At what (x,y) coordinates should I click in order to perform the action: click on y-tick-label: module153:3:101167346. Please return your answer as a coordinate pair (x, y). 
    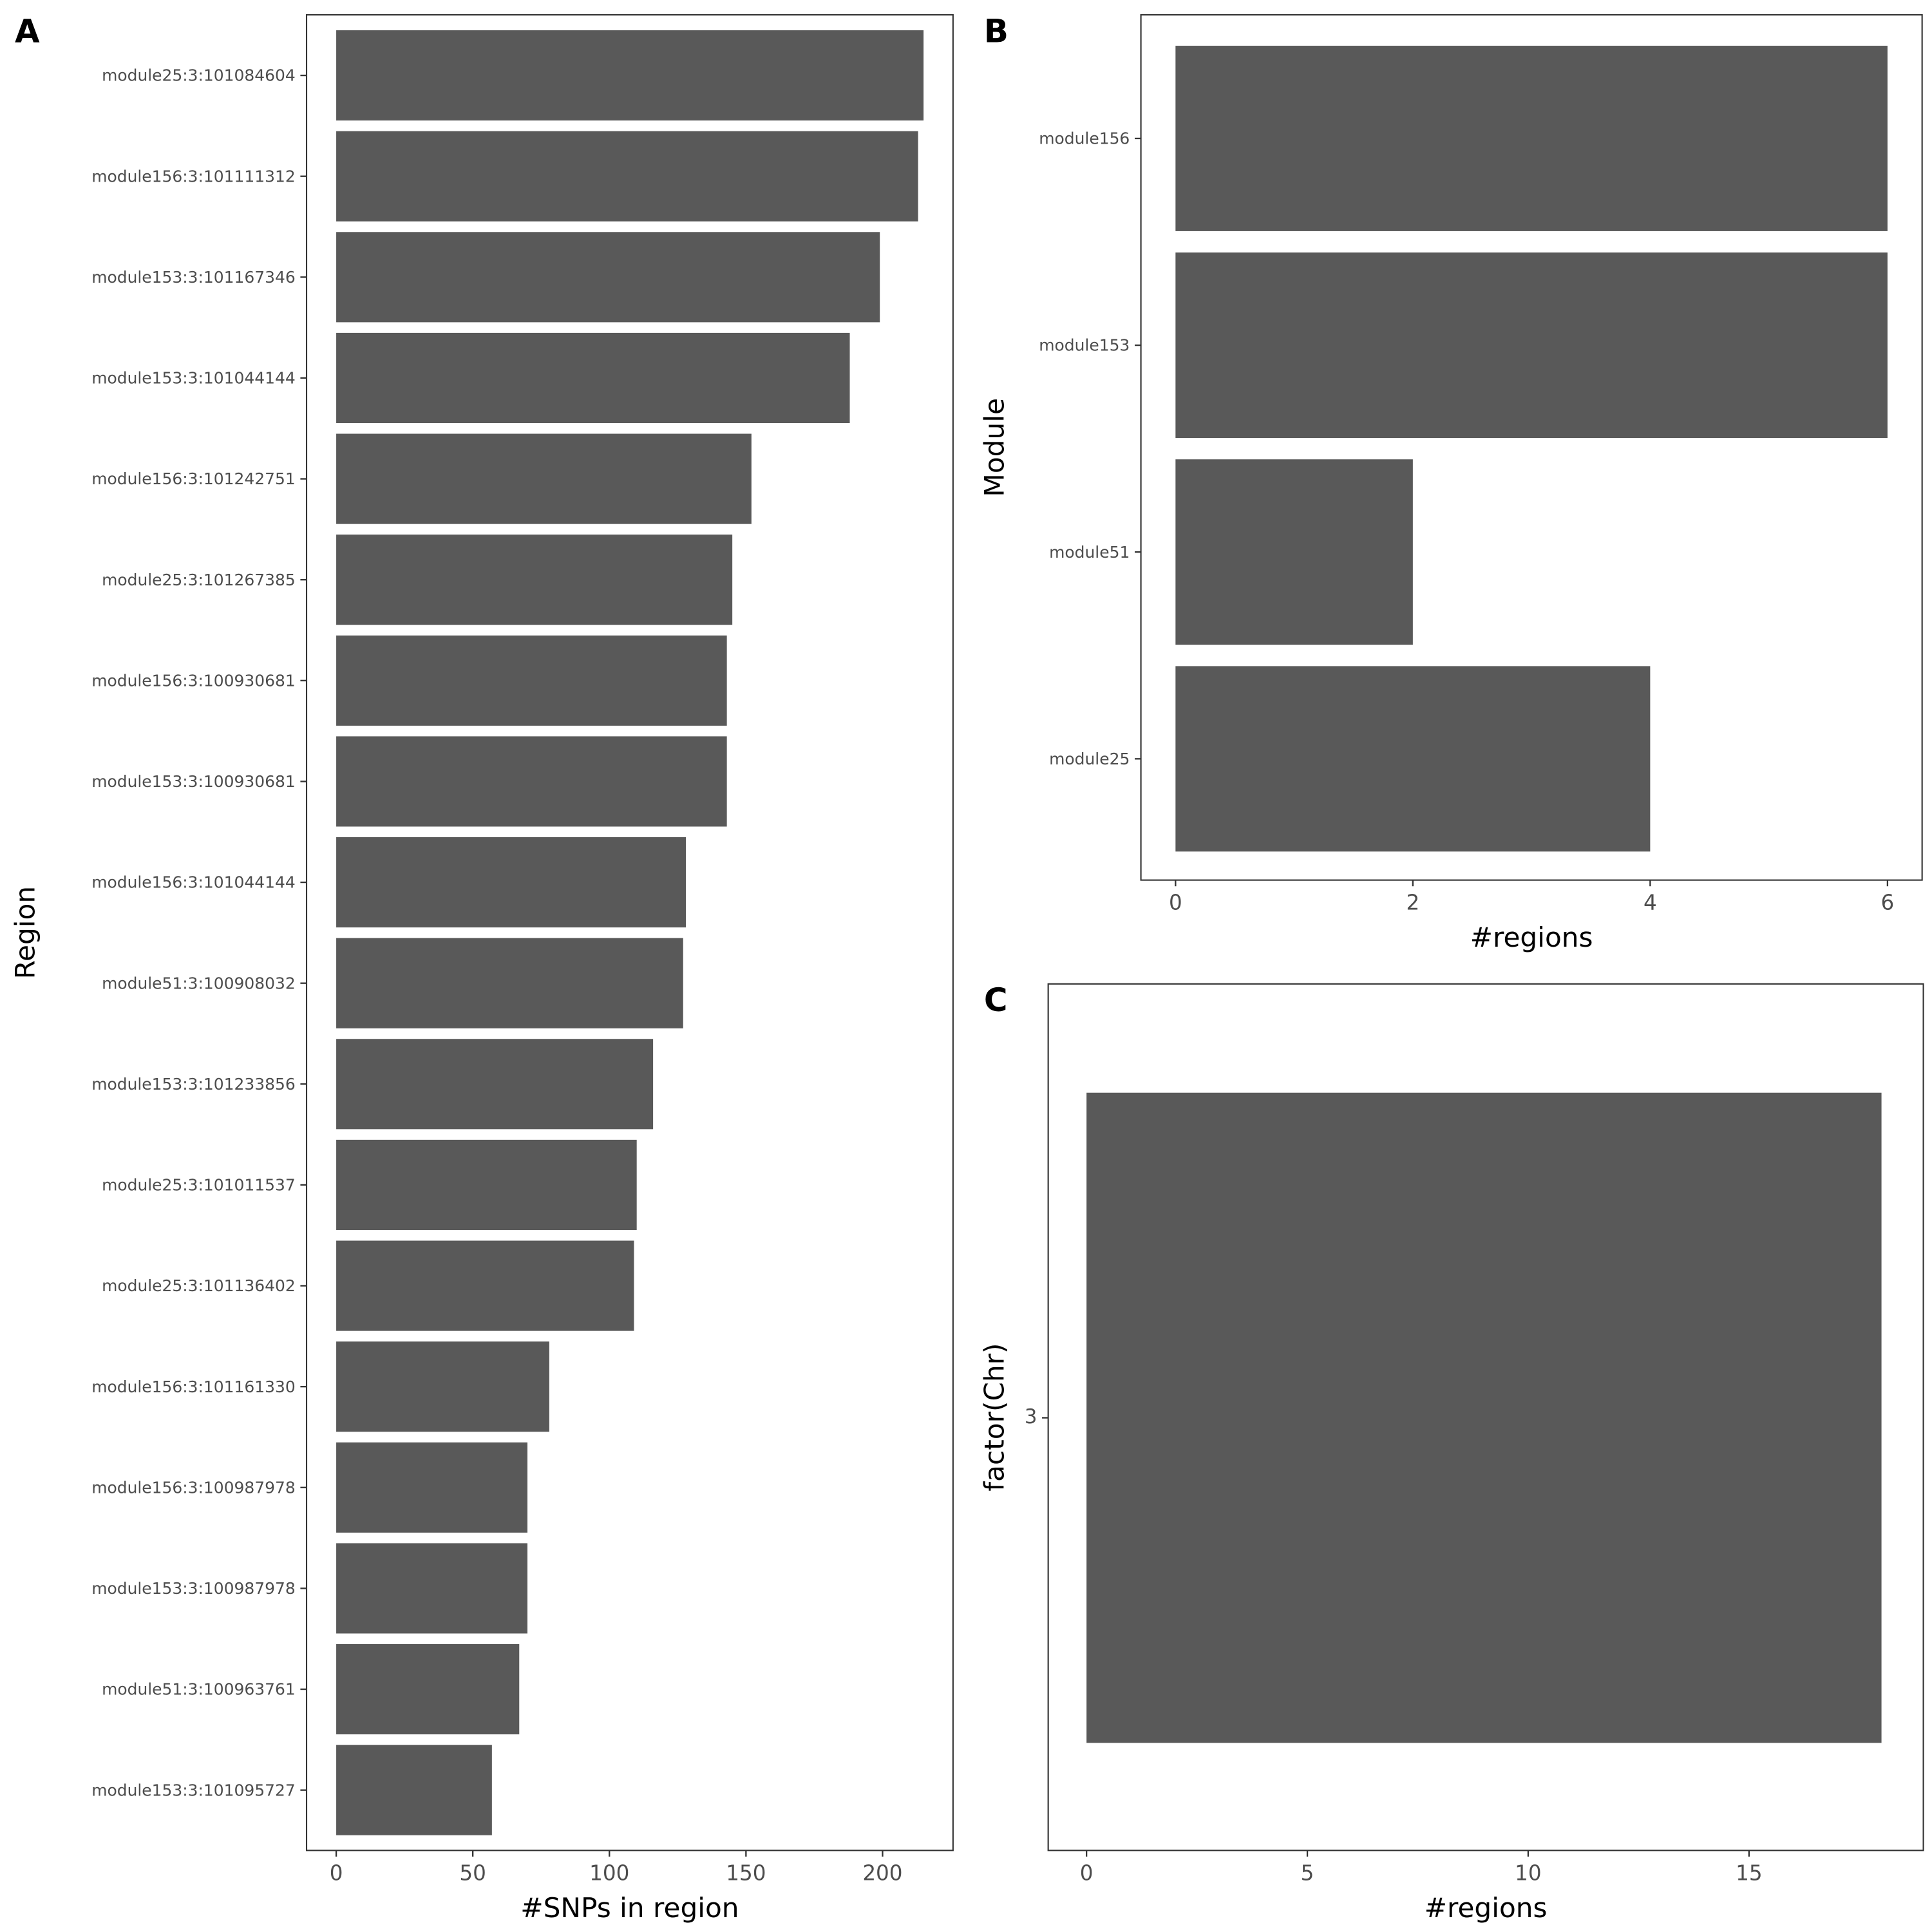
    Looking at the image, I should click on (193, 277).